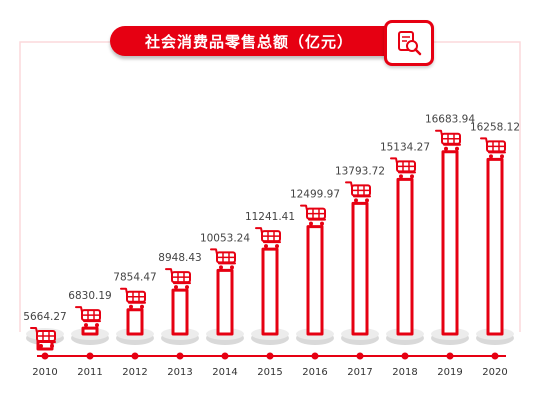 The image size is (540, 400). I want to click on value-label: 16683.94, so click(450, 120).